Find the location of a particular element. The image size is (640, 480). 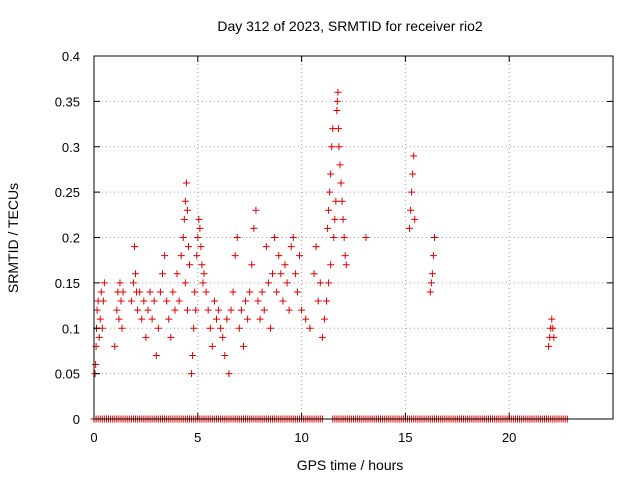

x-tick-label: 20 is located at coordinates (509, 437).